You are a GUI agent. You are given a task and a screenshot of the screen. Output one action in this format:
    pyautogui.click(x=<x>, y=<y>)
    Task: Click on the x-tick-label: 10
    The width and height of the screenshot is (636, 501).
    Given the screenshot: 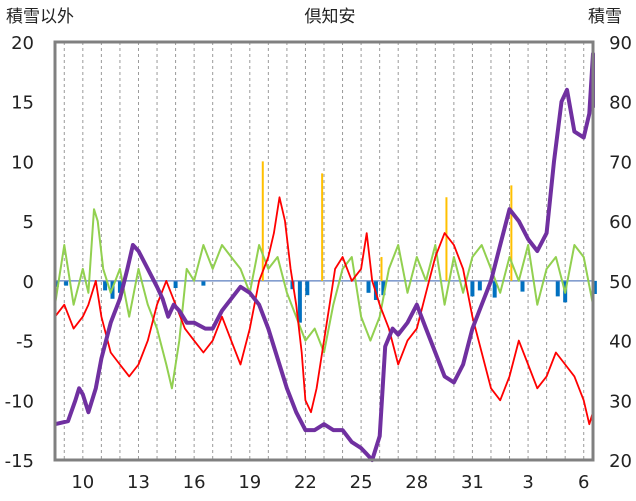 What is the action you would take?
    pyautogui.click(x=82, y=482)
    